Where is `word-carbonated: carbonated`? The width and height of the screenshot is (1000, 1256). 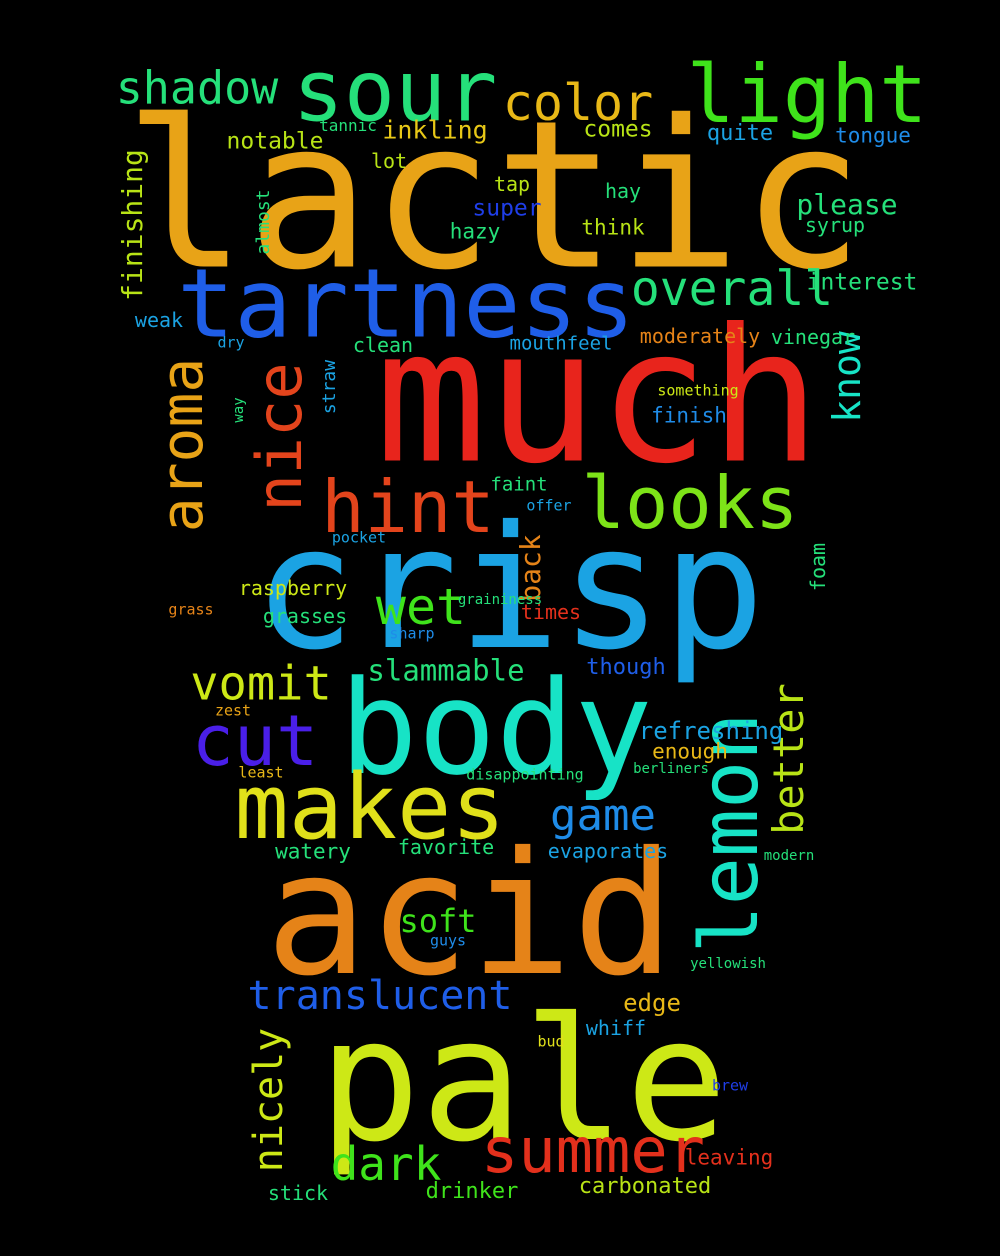 word-carbonated: carbonated is located at coordinates (645, 1186).